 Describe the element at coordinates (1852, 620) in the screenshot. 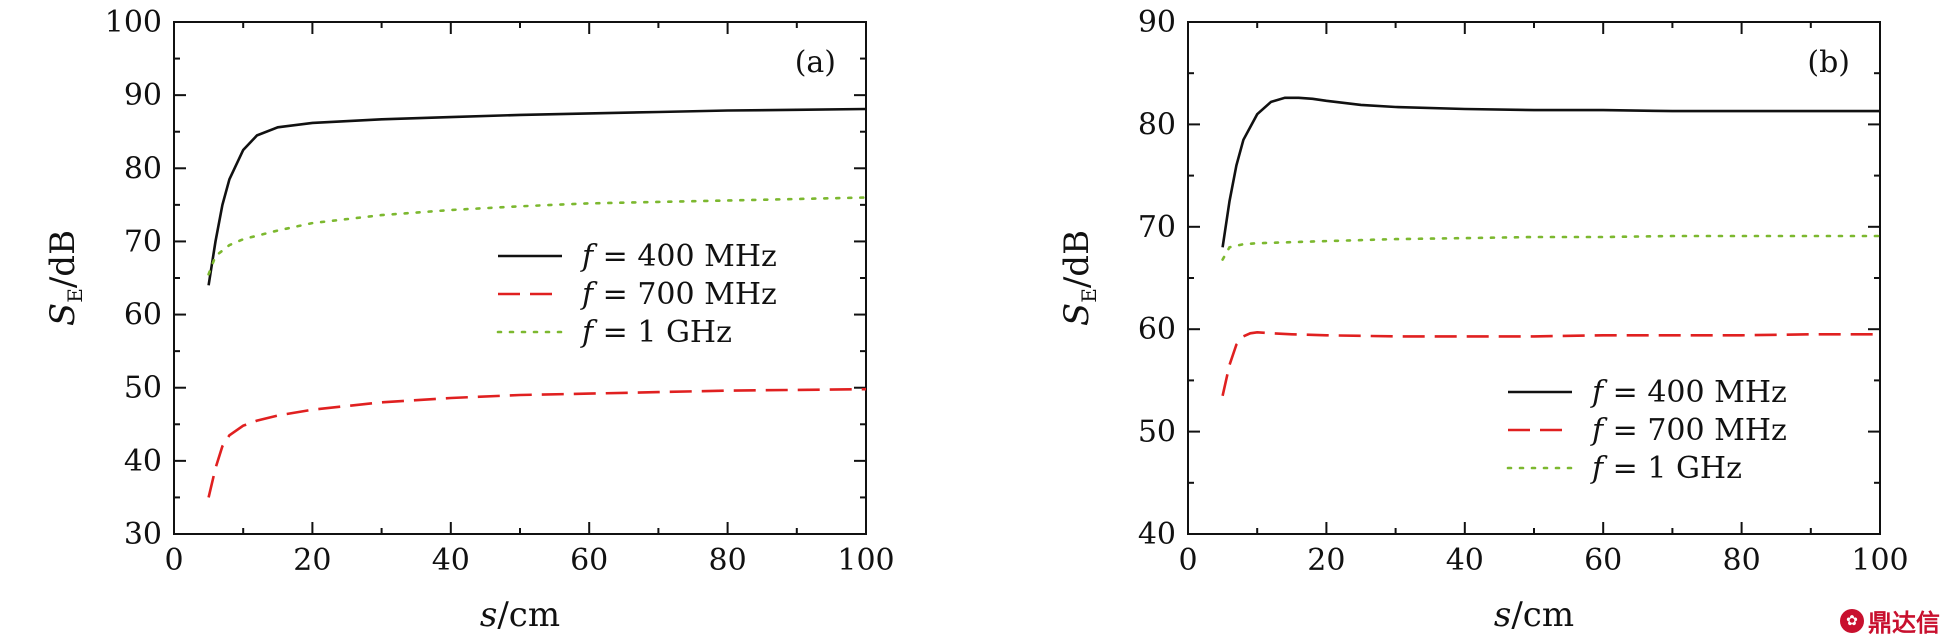

I see `watermark-mark-icon: ✿` at that location.